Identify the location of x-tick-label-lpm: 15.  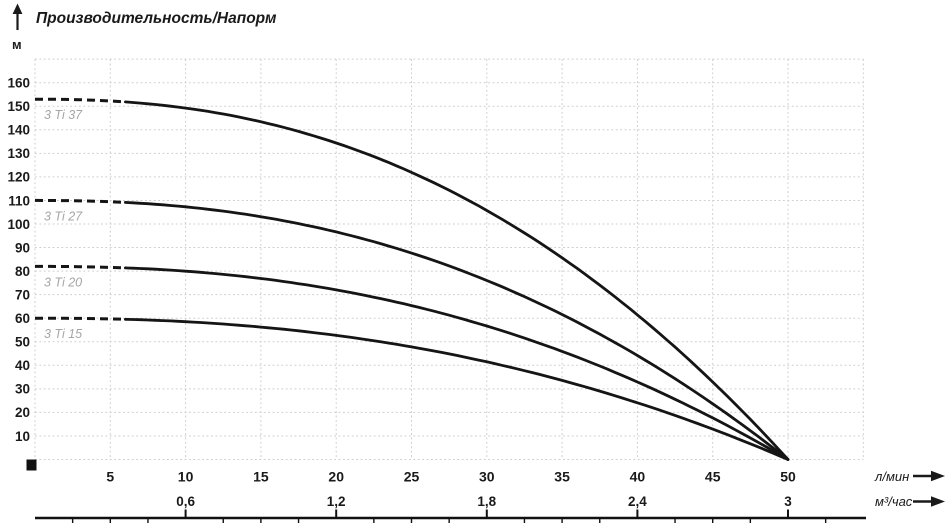
(261, 477).